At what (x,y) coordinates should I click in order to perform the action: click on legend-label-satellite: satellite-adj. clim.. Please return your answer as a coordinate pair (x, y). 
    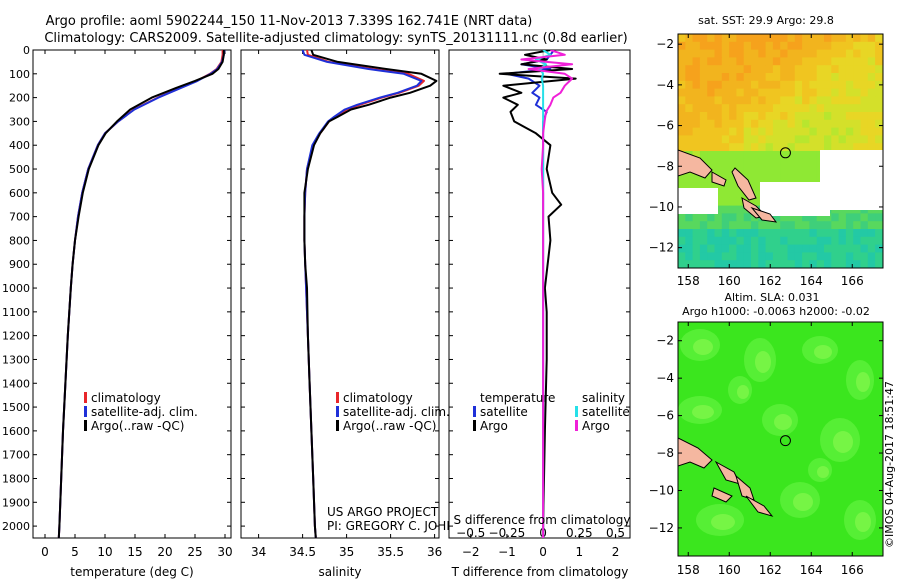
    Looking at the image, I should click on (396, 412).